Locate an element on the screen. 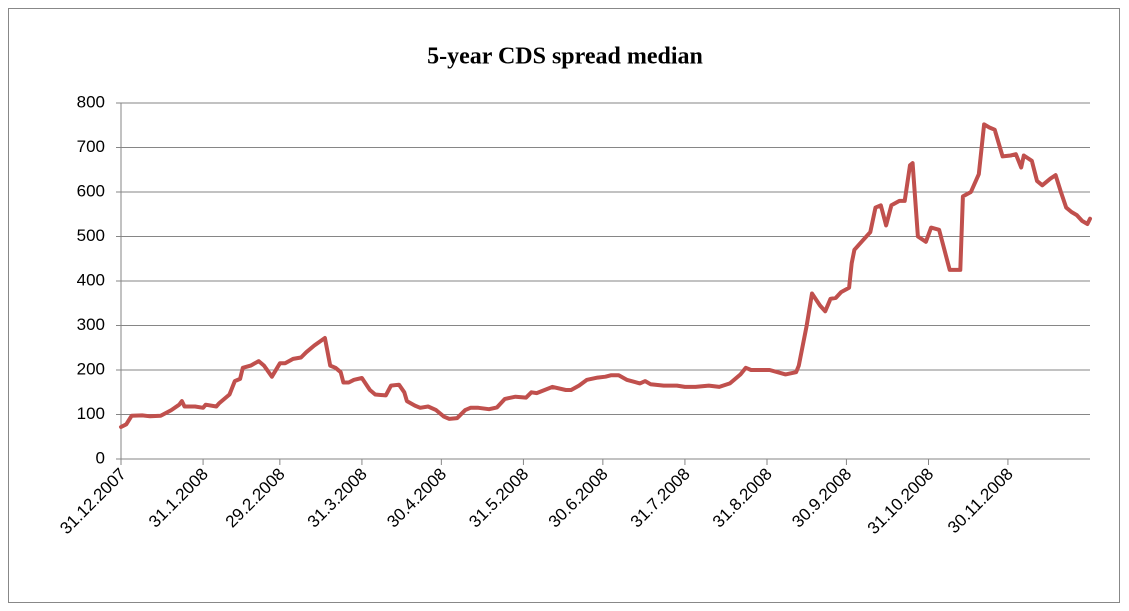 The width and height of the screenshot is (1129, 611). y-tick-label: 800 is located at coordinates (91, 101).